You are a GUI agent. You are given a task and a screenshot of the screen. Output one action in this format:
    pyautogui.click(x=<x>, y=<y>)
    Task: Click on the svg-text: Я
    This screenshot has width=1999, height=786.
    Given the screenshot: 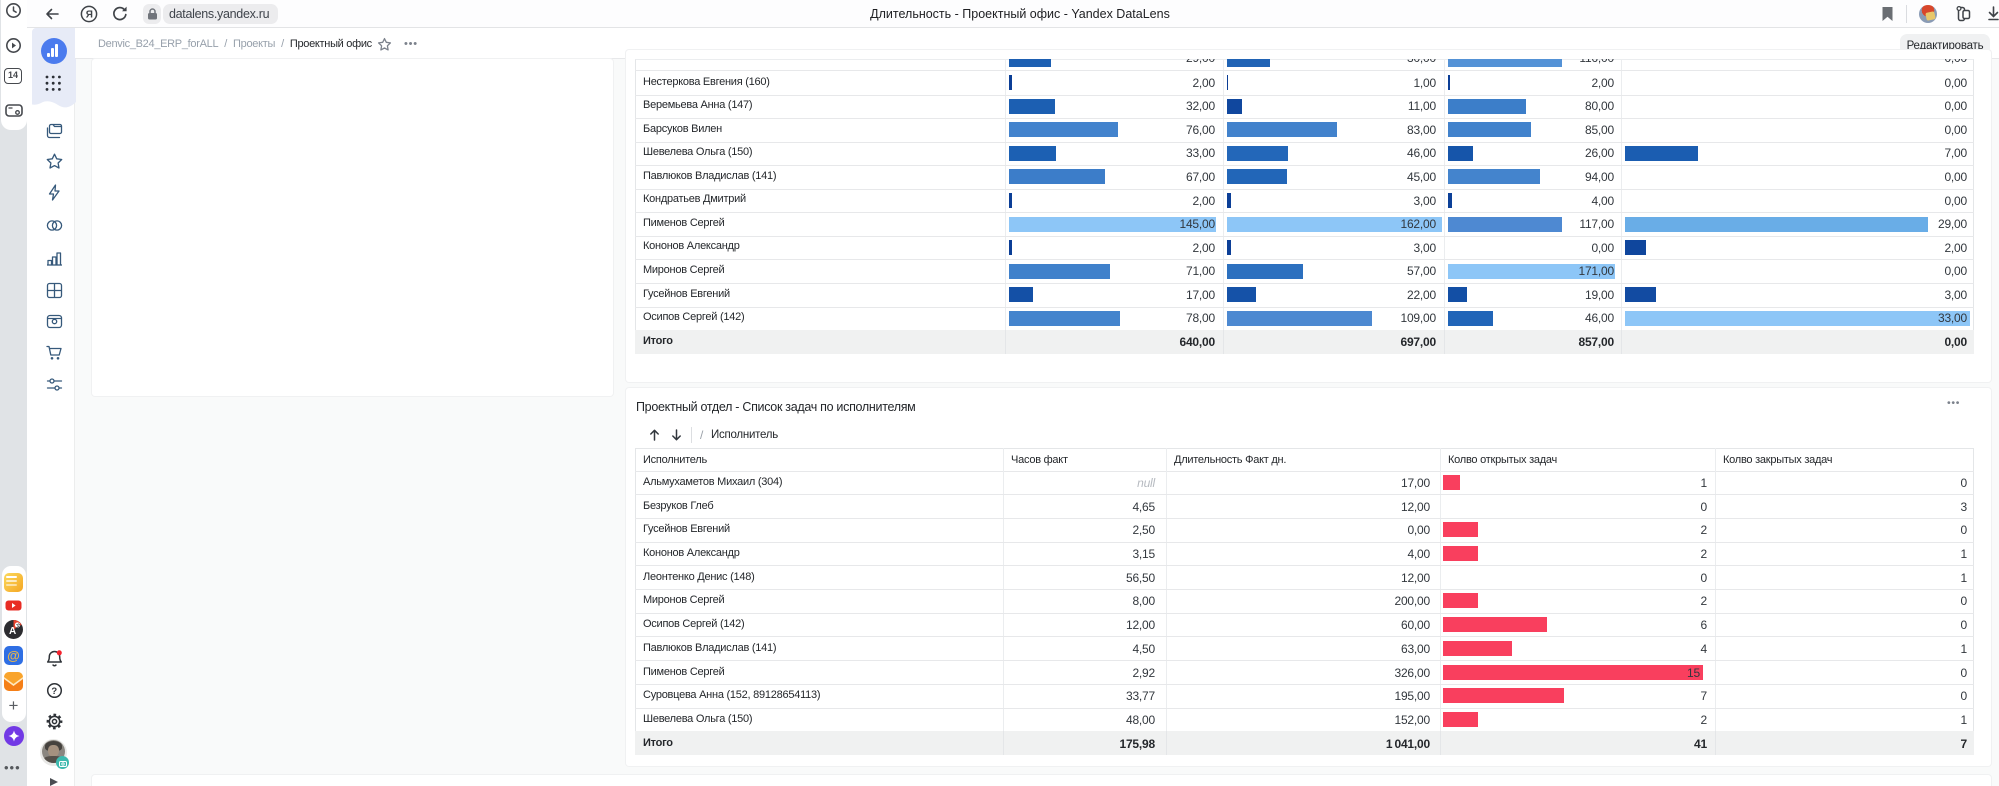 What is the action you would take?
    pyautogui.click(x=89, y=15)
    